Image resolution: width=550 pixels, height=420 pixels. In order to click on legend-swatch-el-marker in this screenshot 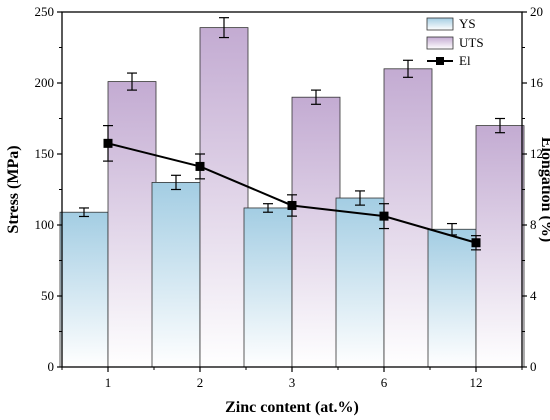, I will do `click(440, 61)`.